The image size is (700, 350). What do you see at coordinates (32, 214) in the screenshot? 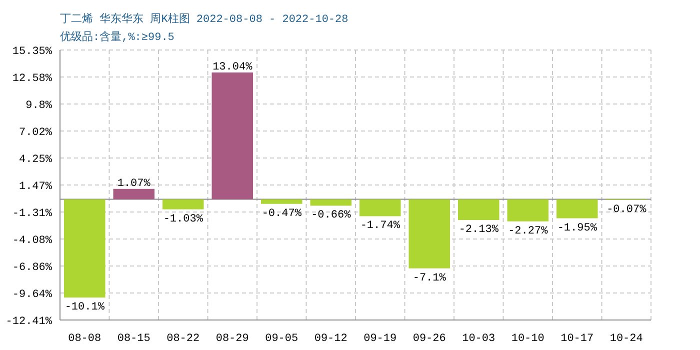
I see `y-tick-label: -1.31%` at bounding box center [32, 214].